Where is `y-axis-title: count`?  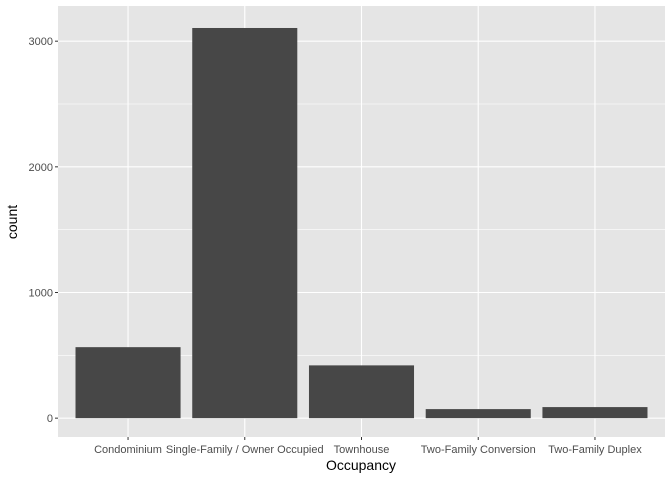
y-axis-title: count is located at coordinates (12, 222).